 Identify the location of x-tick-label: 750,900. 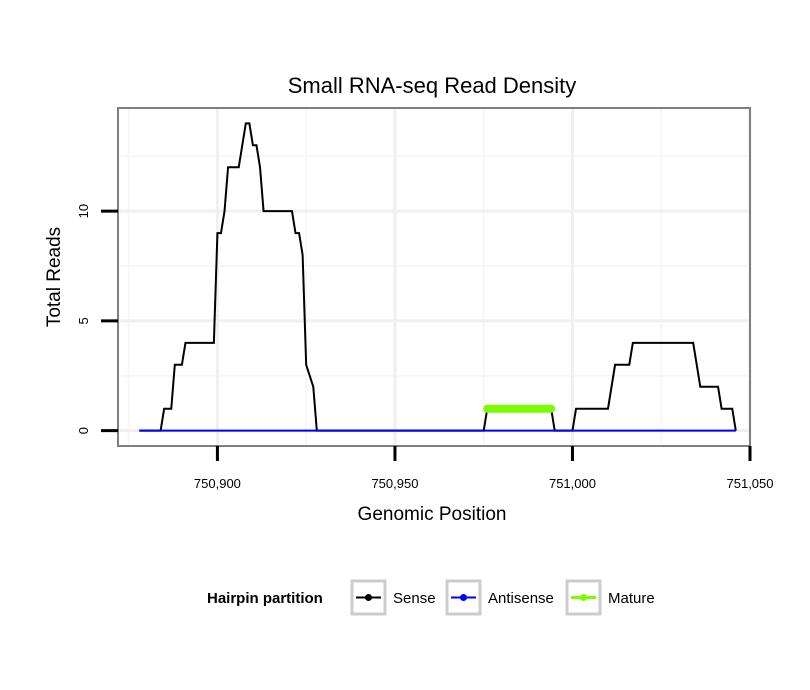
(217, 483).